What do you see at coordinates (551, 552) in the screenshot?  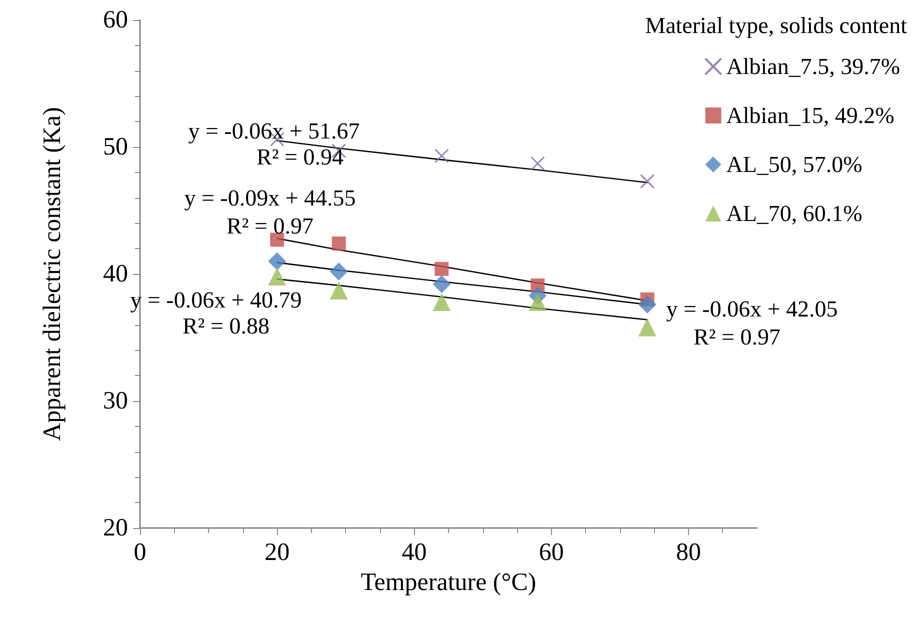 I see `x-tick-label: 60` at bounding box center [551, 552].